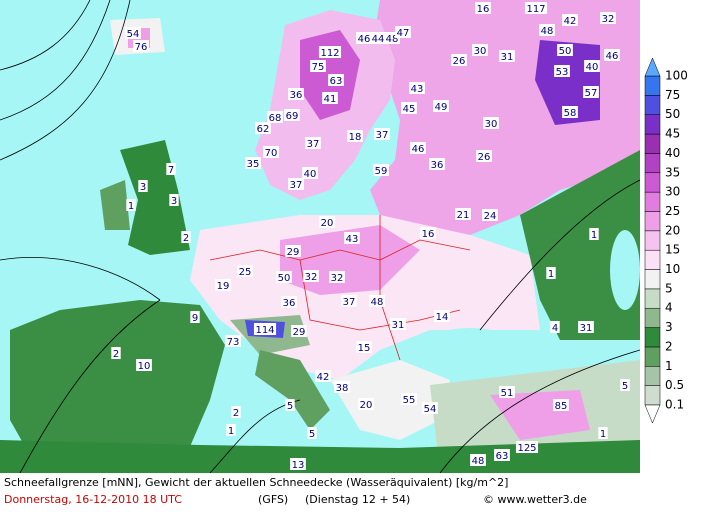 The width and height of the screenshot is (704, 517). Describe the element at coordinates (144, 366) in the screenshot. I see `snow-value-label: 10` at that location.